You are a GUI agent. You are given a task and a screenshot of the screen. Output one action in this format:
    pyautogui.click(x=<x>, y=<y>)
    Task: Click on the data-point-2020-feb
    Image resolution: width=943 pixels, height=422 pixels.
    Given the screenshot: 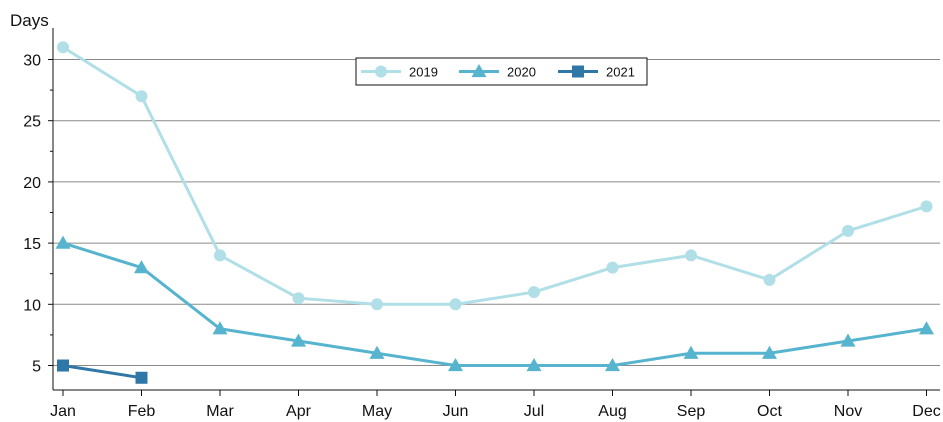 What is the action you would take?
    pyautogui.click(x=141, y=267)
    